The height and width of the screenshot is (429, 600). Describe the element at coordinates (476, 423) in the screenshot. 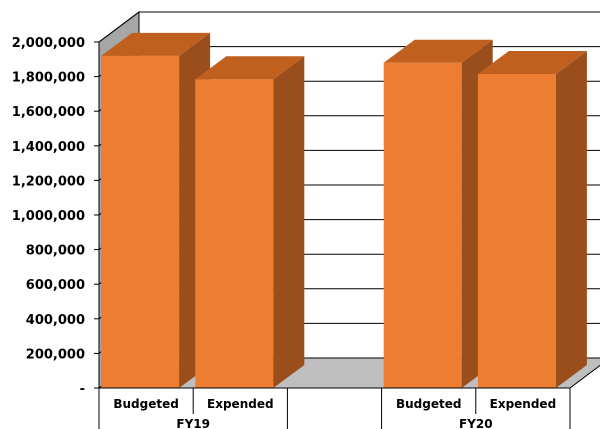

I see `x-group-label: FY20` at that location.